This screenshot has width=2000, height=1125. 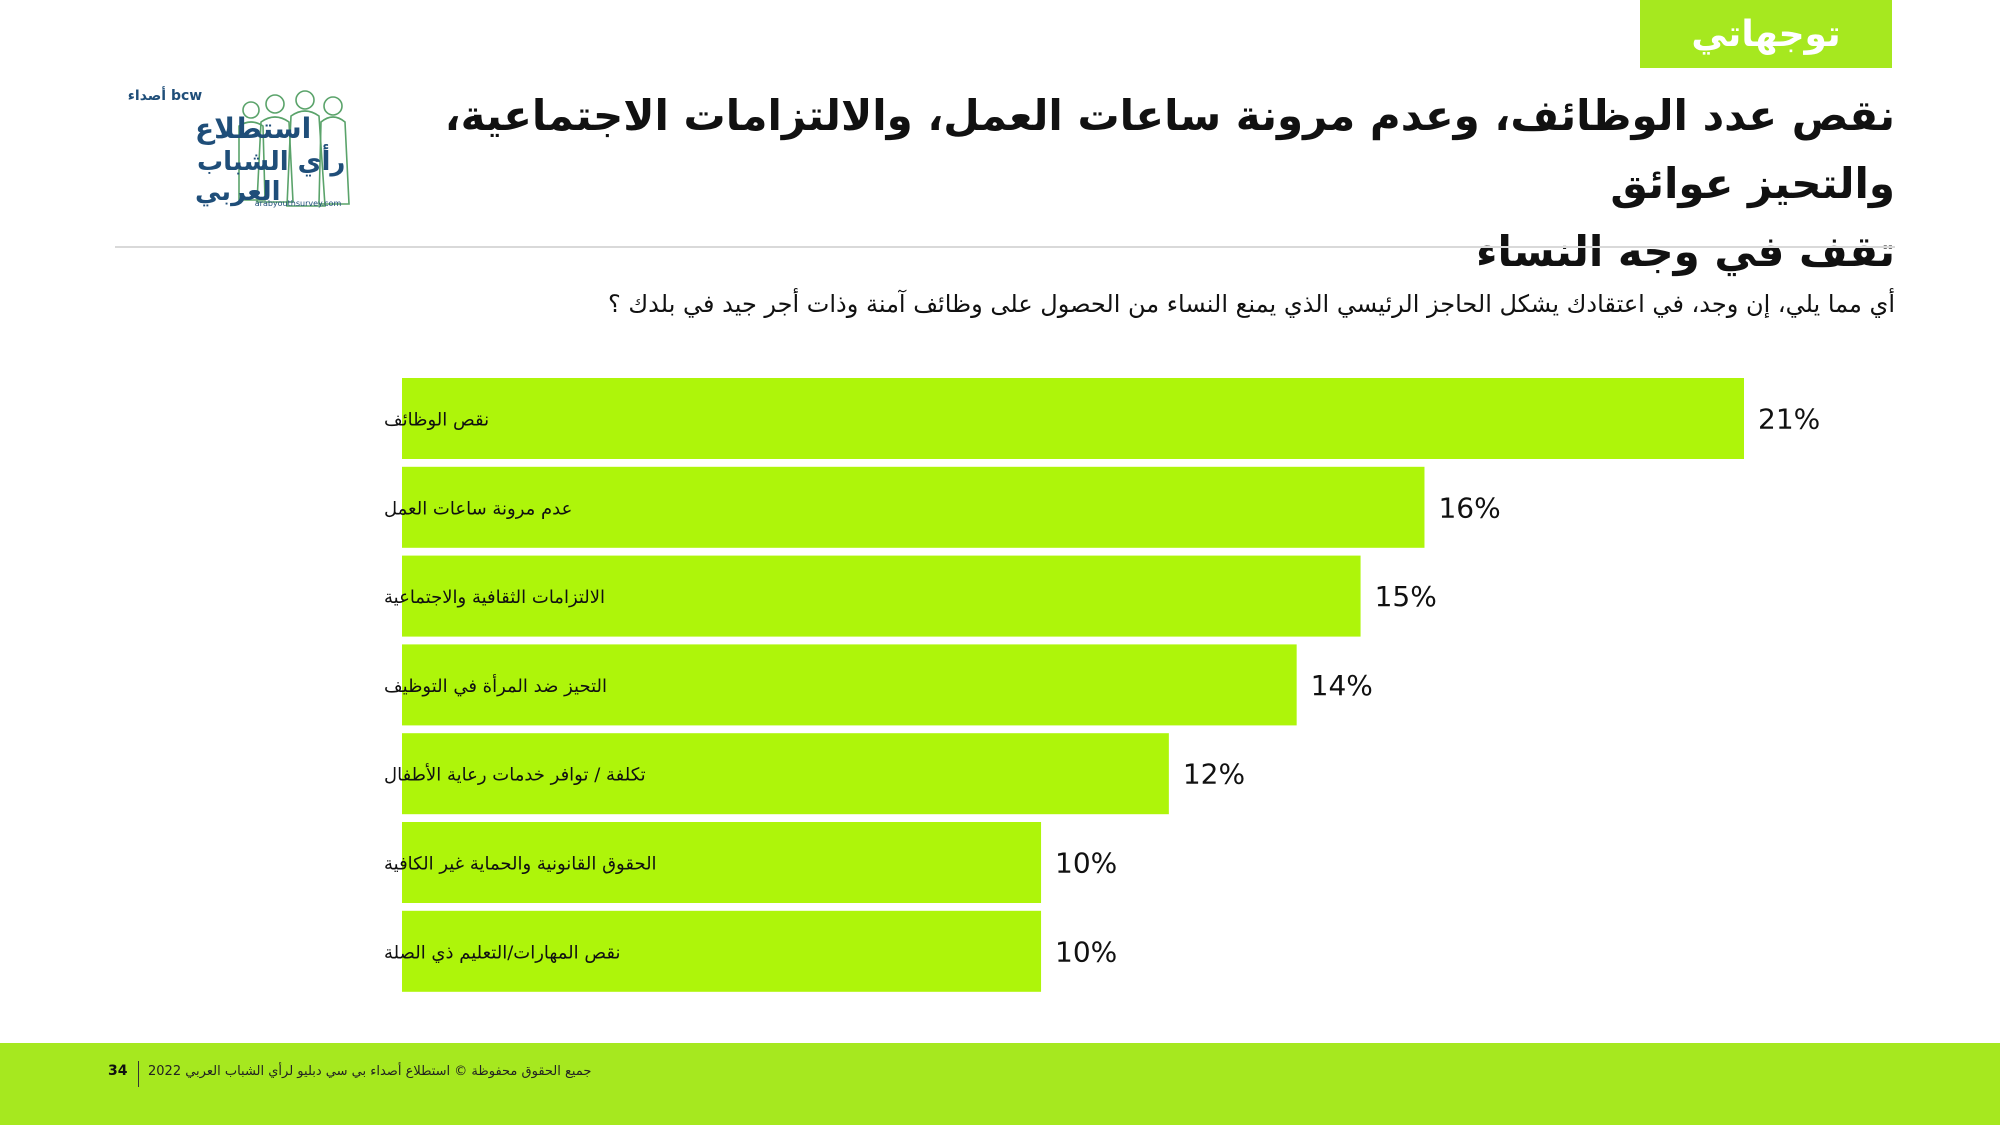 What do you see at coordinates (495, 685) in the screenshot?
I see `category-label-4: التحيز ضد المرأة في التوظيف` at bounding box center [495, 685].